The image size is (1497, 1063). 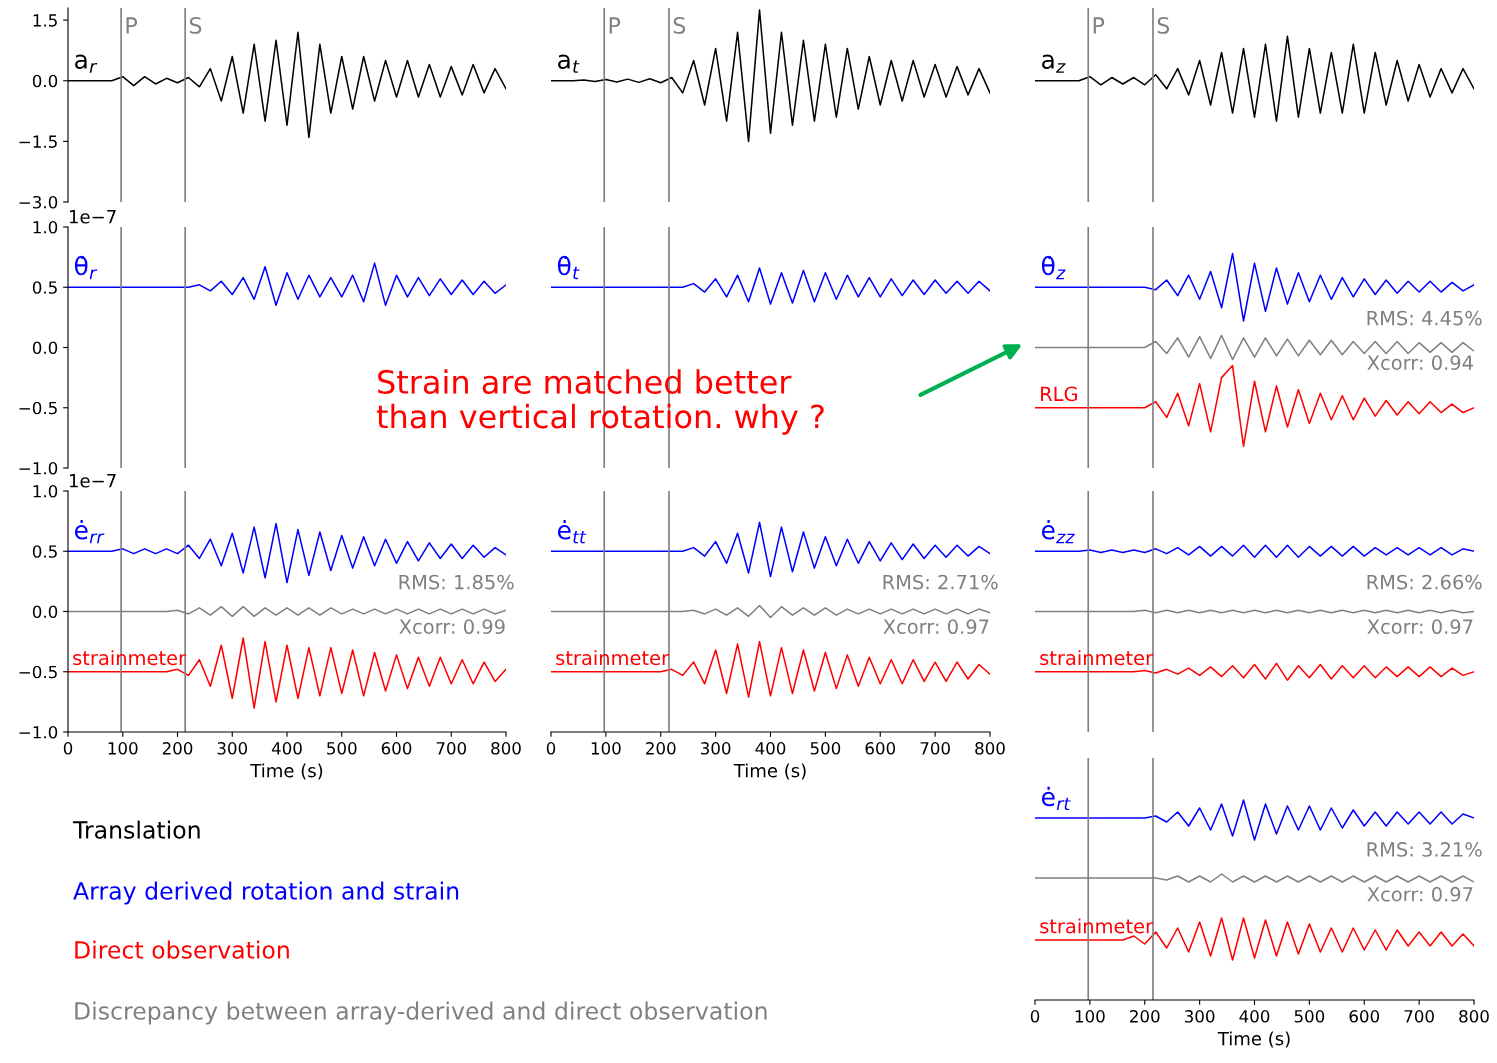 I want to click on category-label: Translation, so click(x=136, y=829).